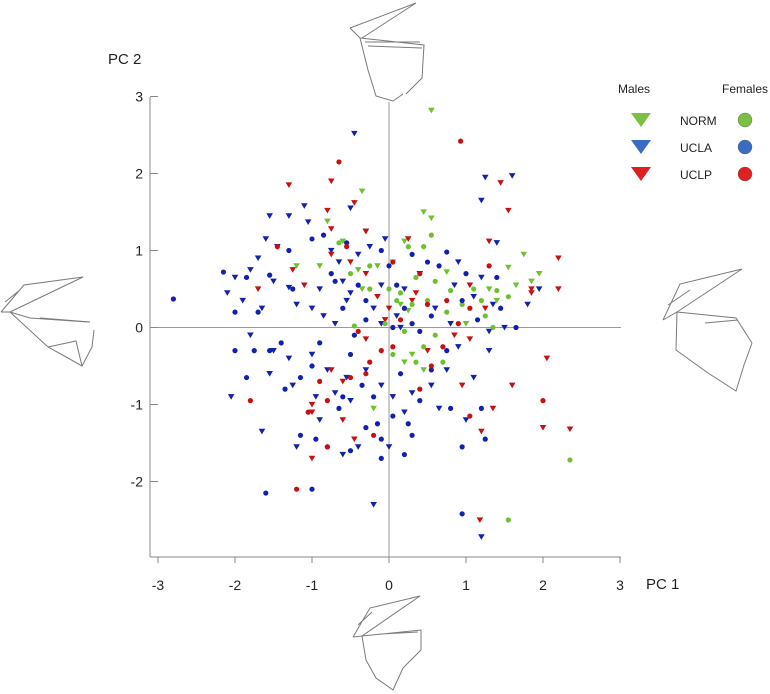  What do you see at coordinates (158, 585) in the screenshot?
I see `x-tick-label: -3` at bounding box center [158, 585].